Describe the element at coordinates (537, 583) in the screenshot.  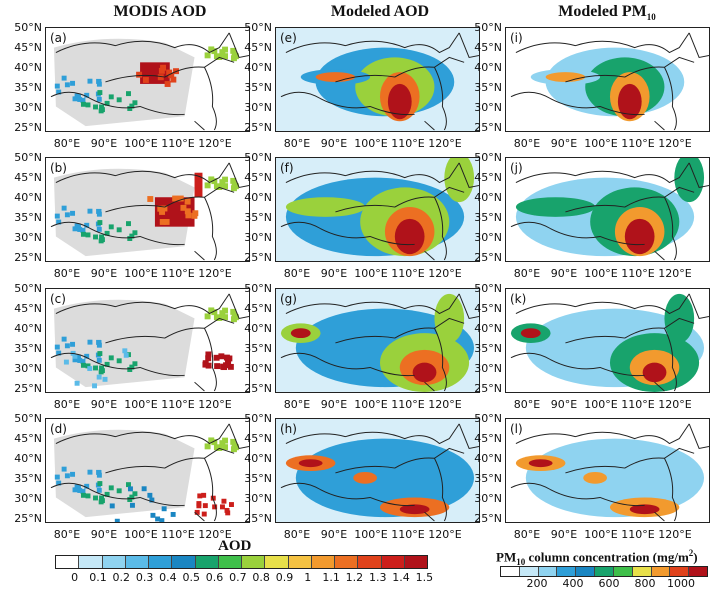
I see `pm10-tick-label: 200` at that location.